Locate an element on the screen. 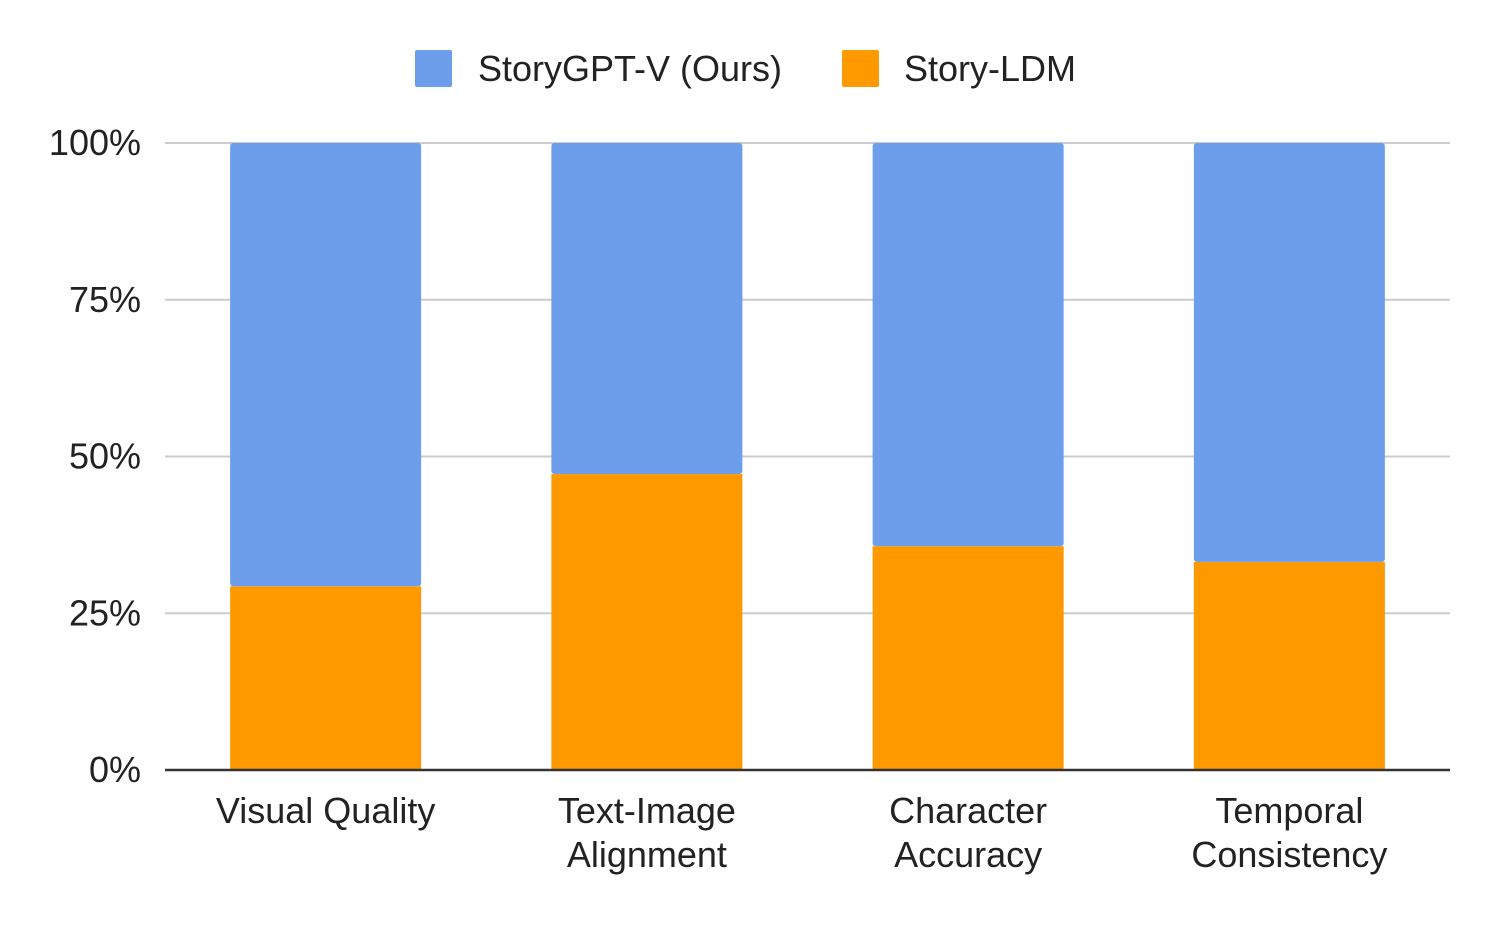  y-tick-label: 0% is located at coordinates (115, 769).